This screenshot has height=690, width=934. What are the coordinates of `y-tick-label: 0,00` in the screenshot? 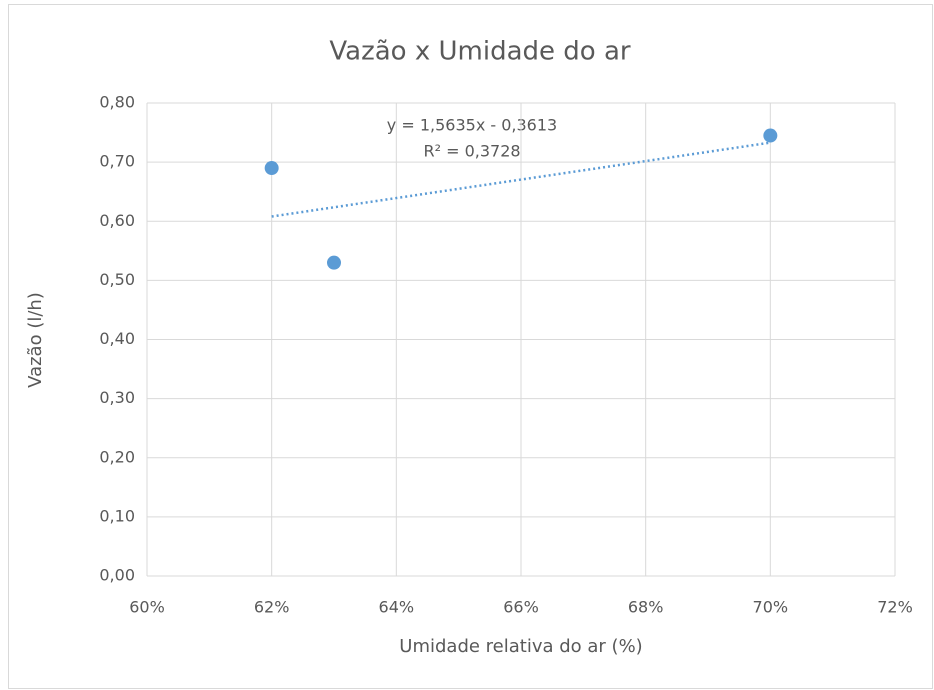 It's located at (117, 575).